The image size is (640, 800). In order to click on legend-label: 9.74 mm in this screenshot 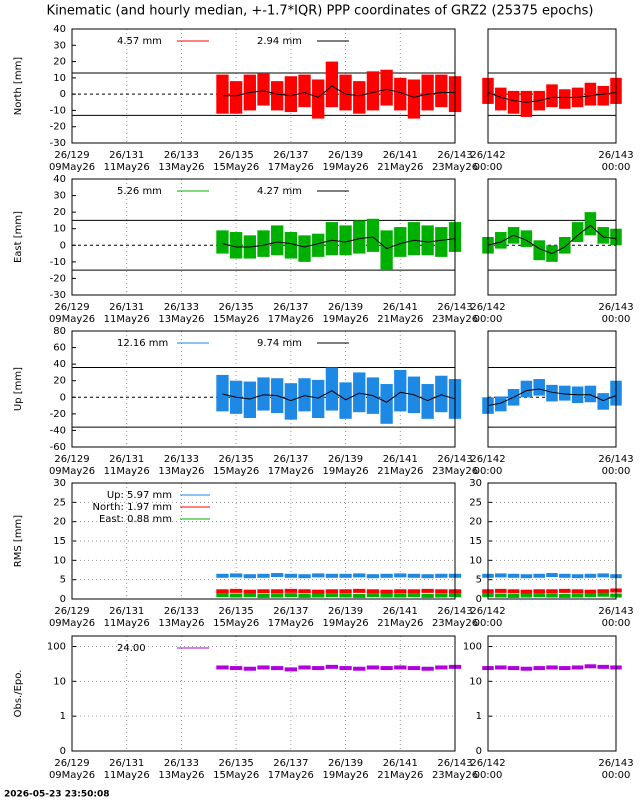, I will do `click(279, 343)`.